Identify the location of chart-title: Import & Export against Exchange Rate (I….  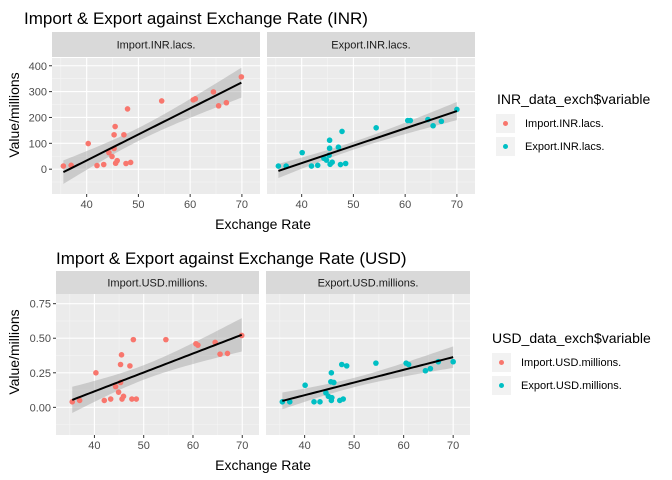
(196, 18).